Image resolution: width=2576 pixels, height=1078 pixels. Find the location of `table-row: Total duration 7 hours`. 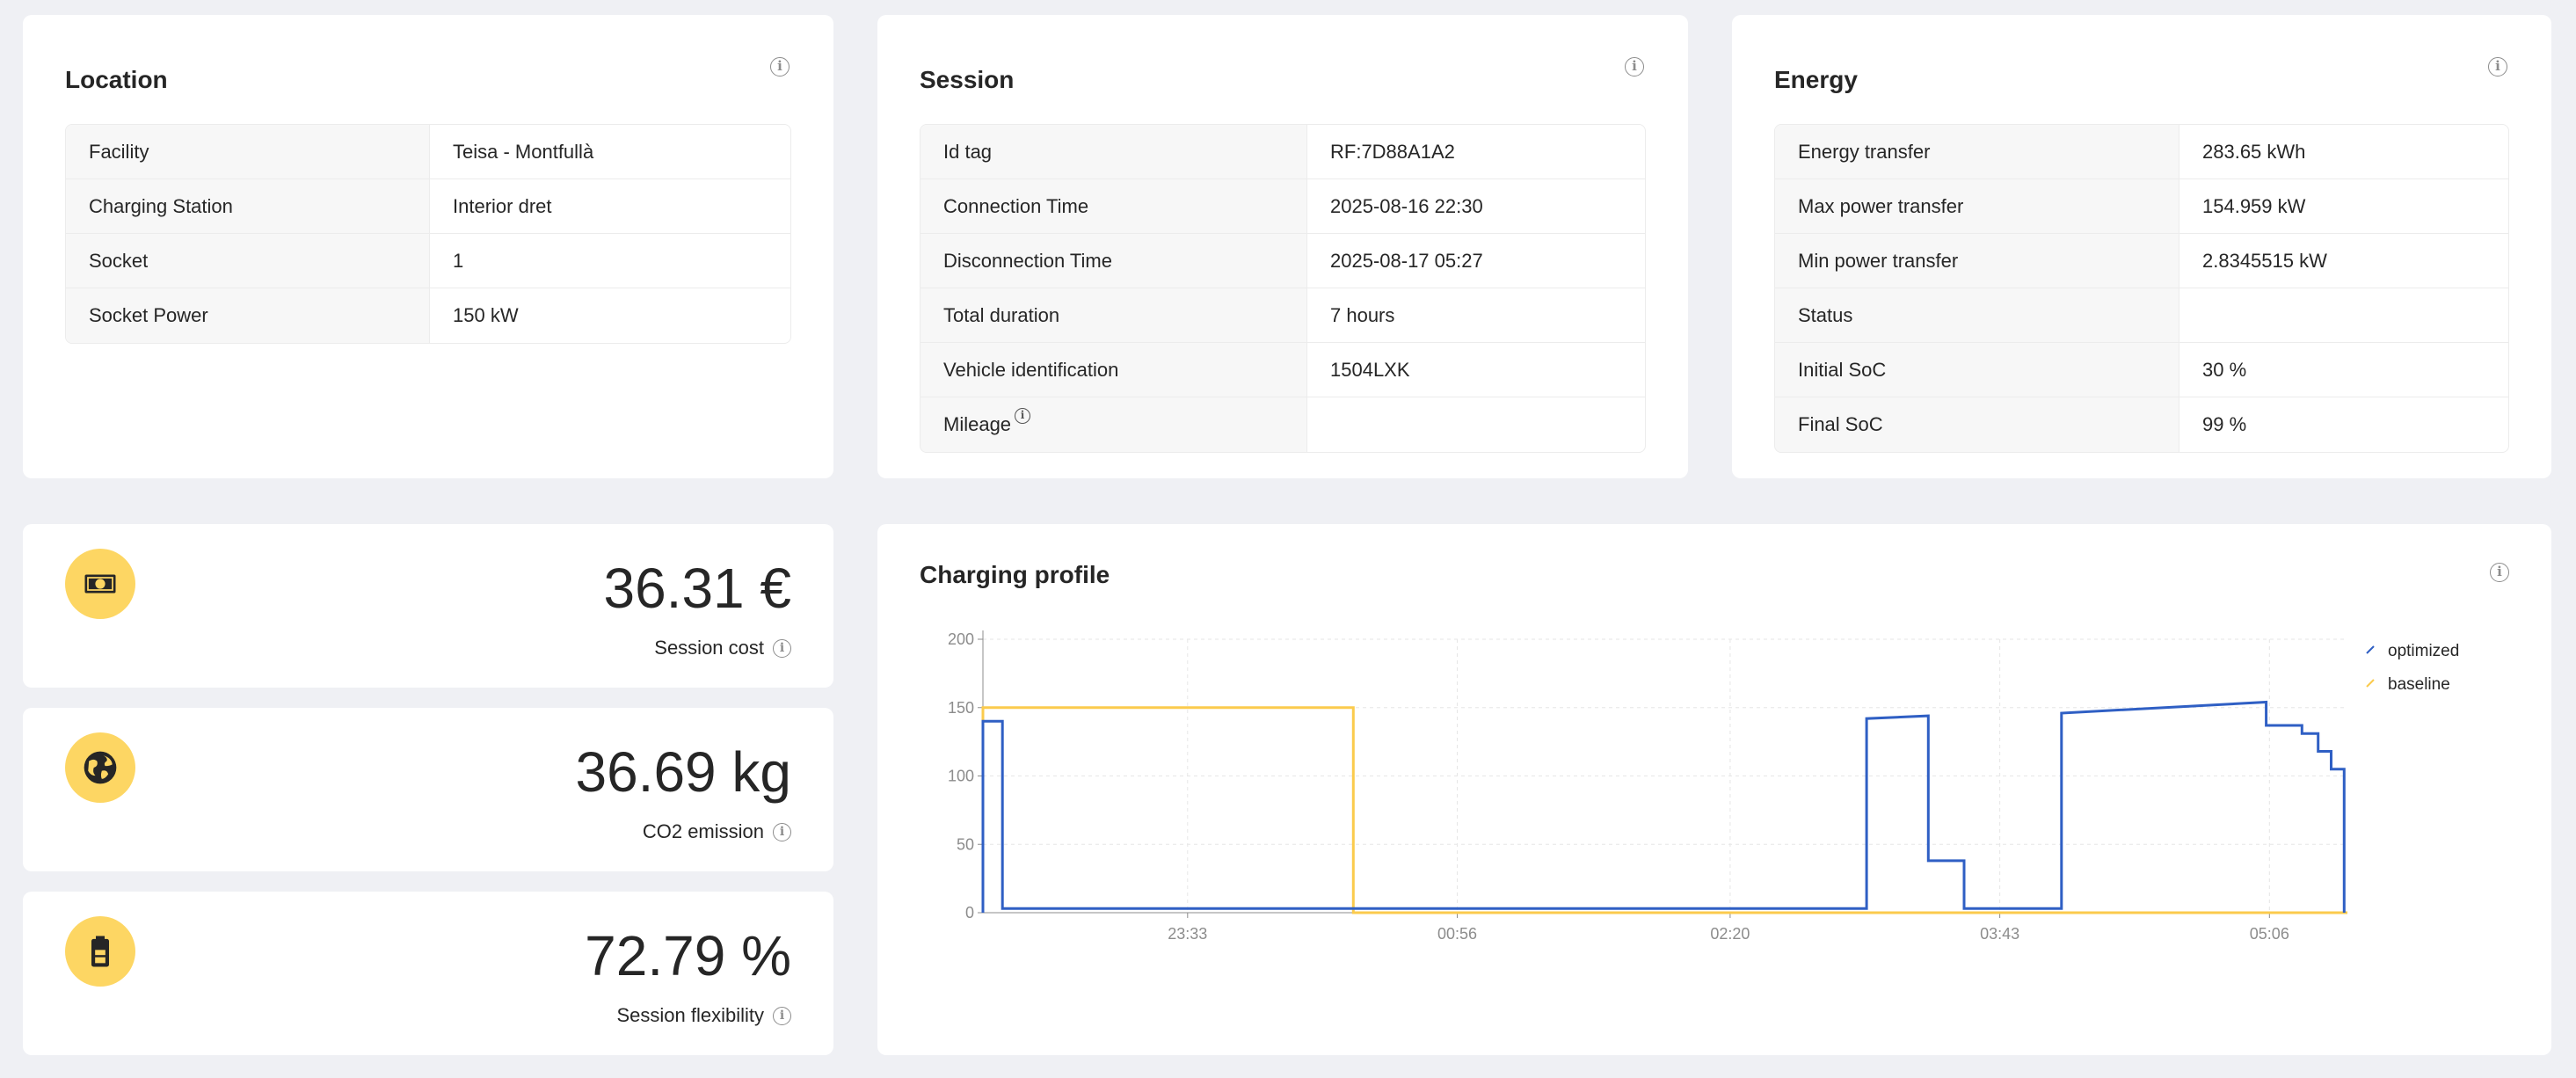

table-row: Total duration 7 hours is located at coordinates (1283, 315).